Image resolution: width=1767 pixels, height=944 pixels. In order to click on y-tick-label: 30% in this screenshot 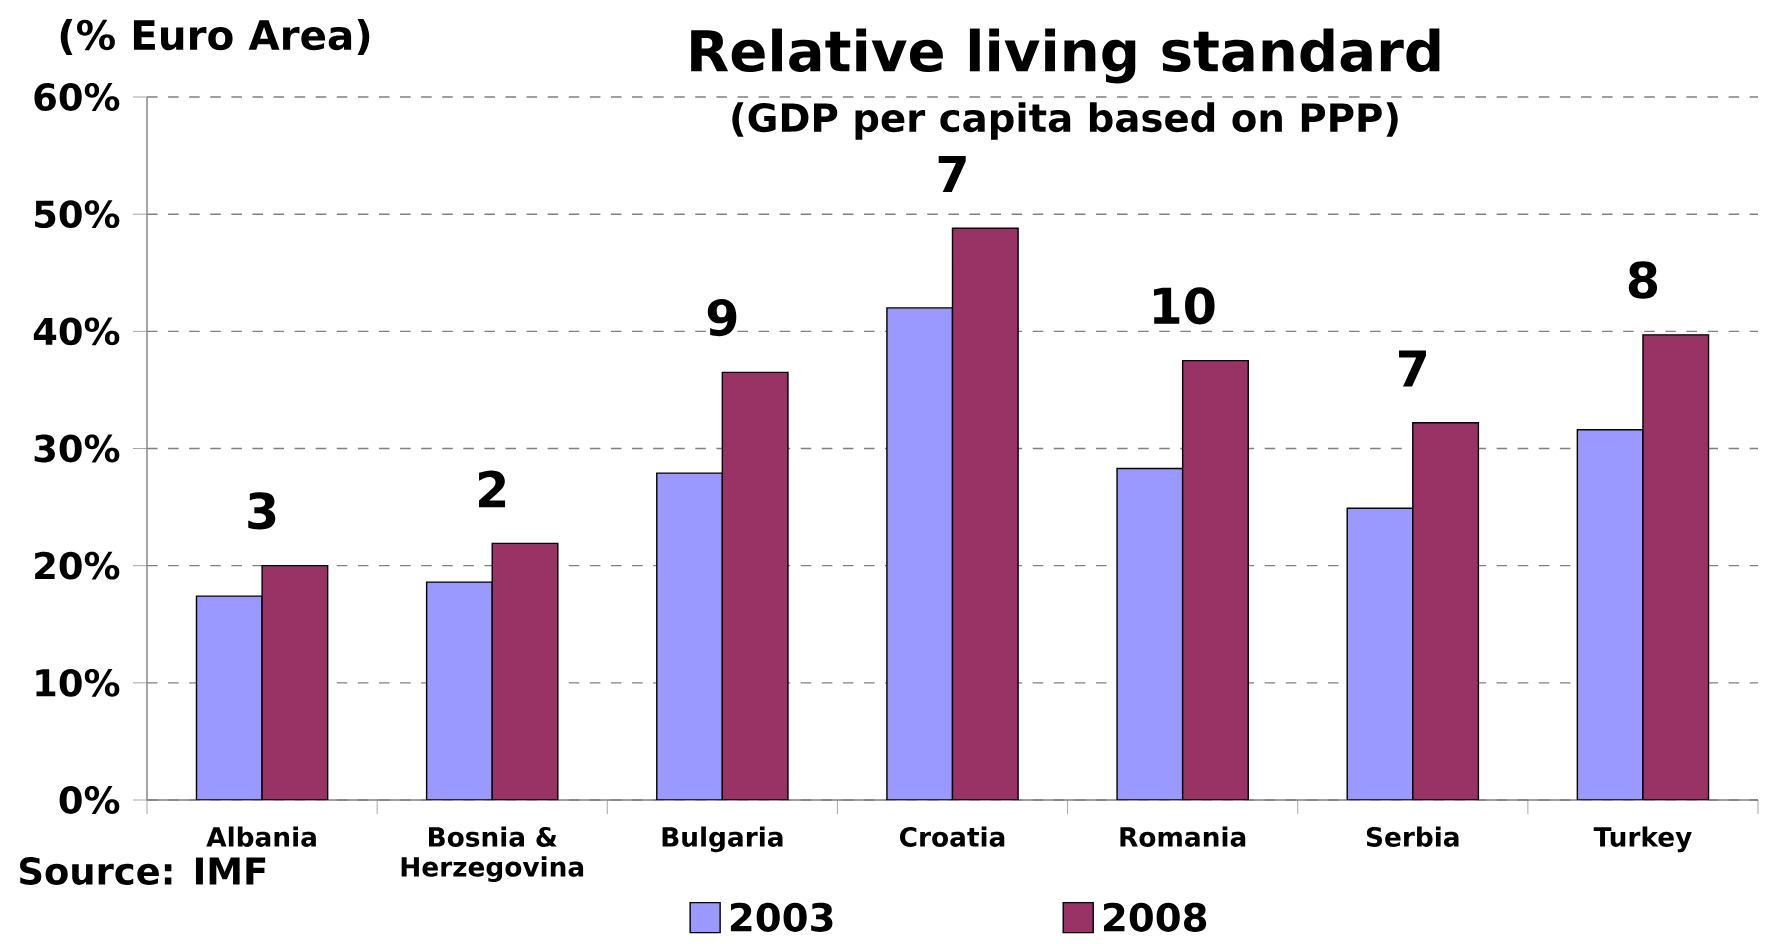, I will do `click(77, 448)`.